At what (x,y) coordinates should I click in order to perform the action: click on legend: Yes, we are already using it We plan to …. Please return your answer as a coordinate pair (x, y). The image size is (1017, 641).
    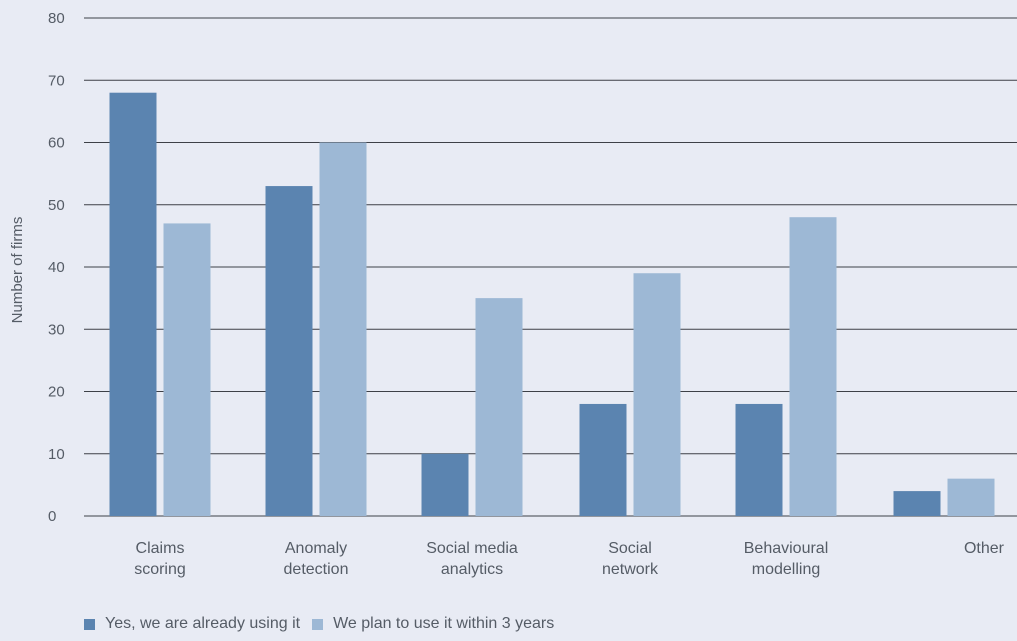
    Looking at the image, I should click on (325, 624).